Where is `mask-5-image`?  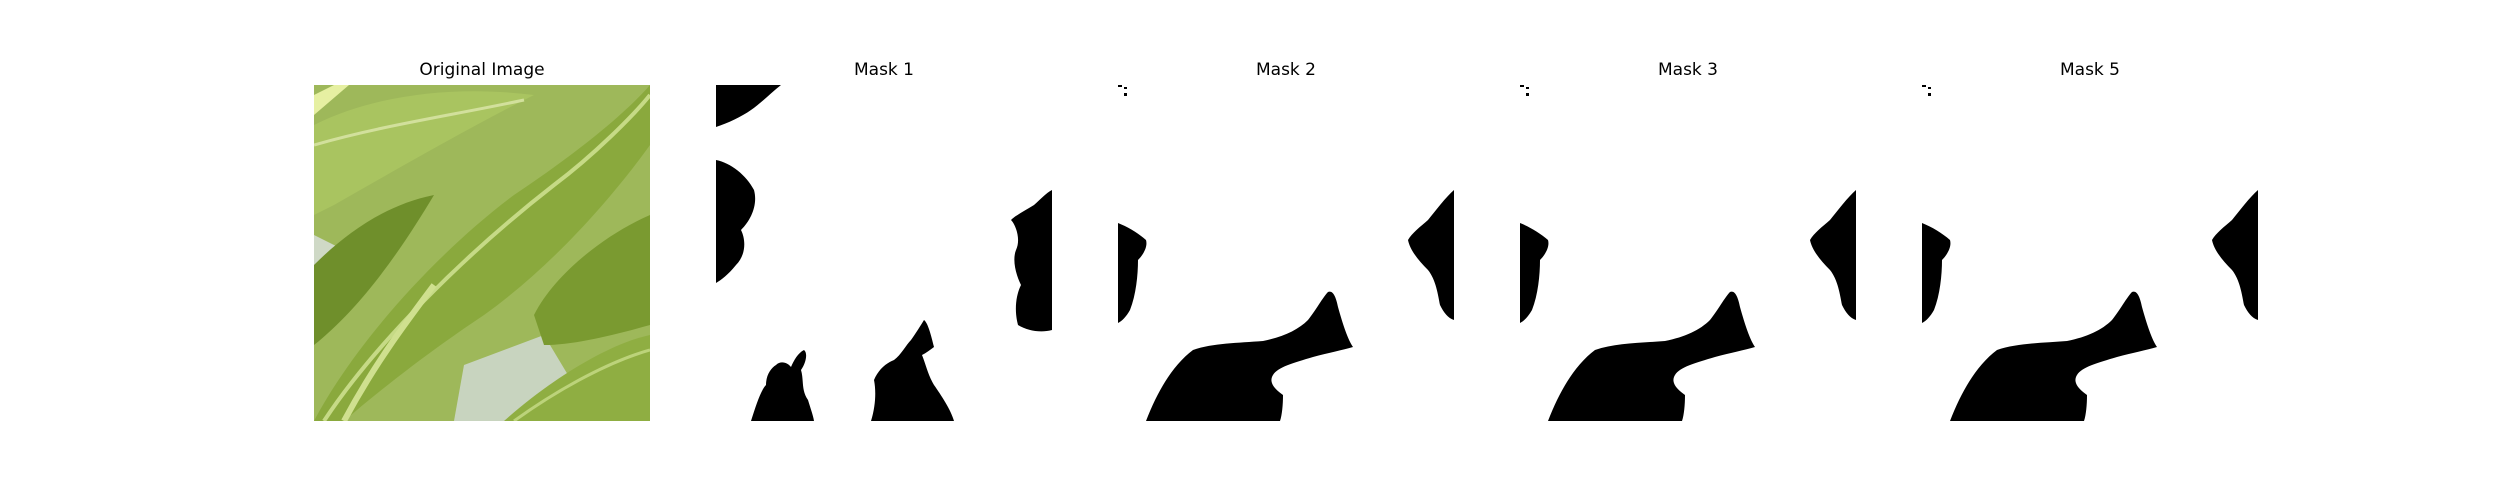
mask-5-image is located at coordinates (2090, 253).